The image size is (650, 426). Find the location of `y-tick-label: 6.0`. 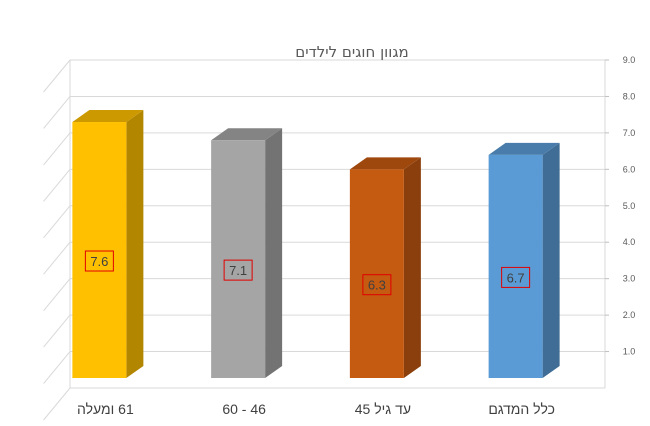

y-tick-label: 6.0 is located at coordinates (629, 169).